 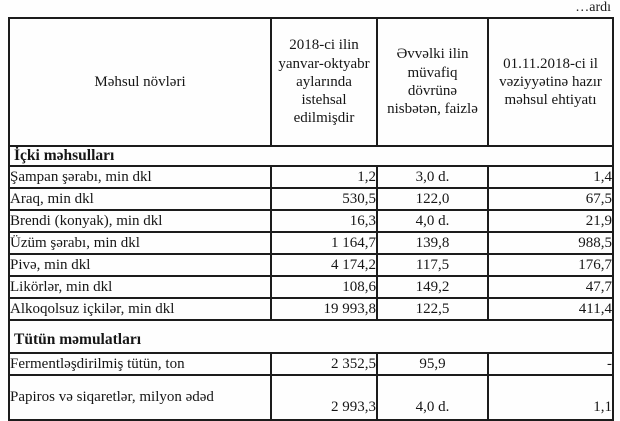 I want to click on change-value: 3,0 d., so click(x=432, y=177).